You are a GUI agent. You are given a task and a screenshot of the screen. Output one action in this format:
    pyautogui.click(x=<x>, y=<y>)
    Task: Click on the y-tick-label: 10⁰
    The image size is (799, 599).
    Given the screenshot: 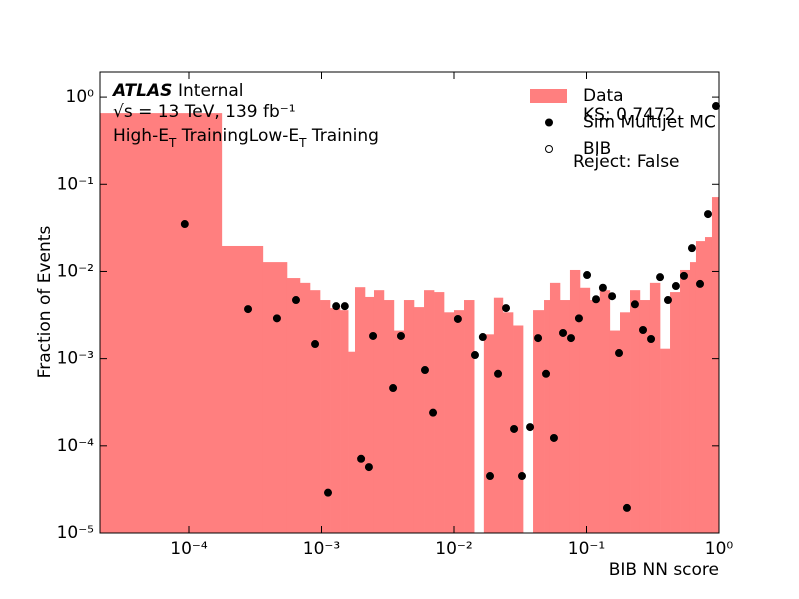 What is the action you would take?
    pyautogui.click(x=80, y=97)
    